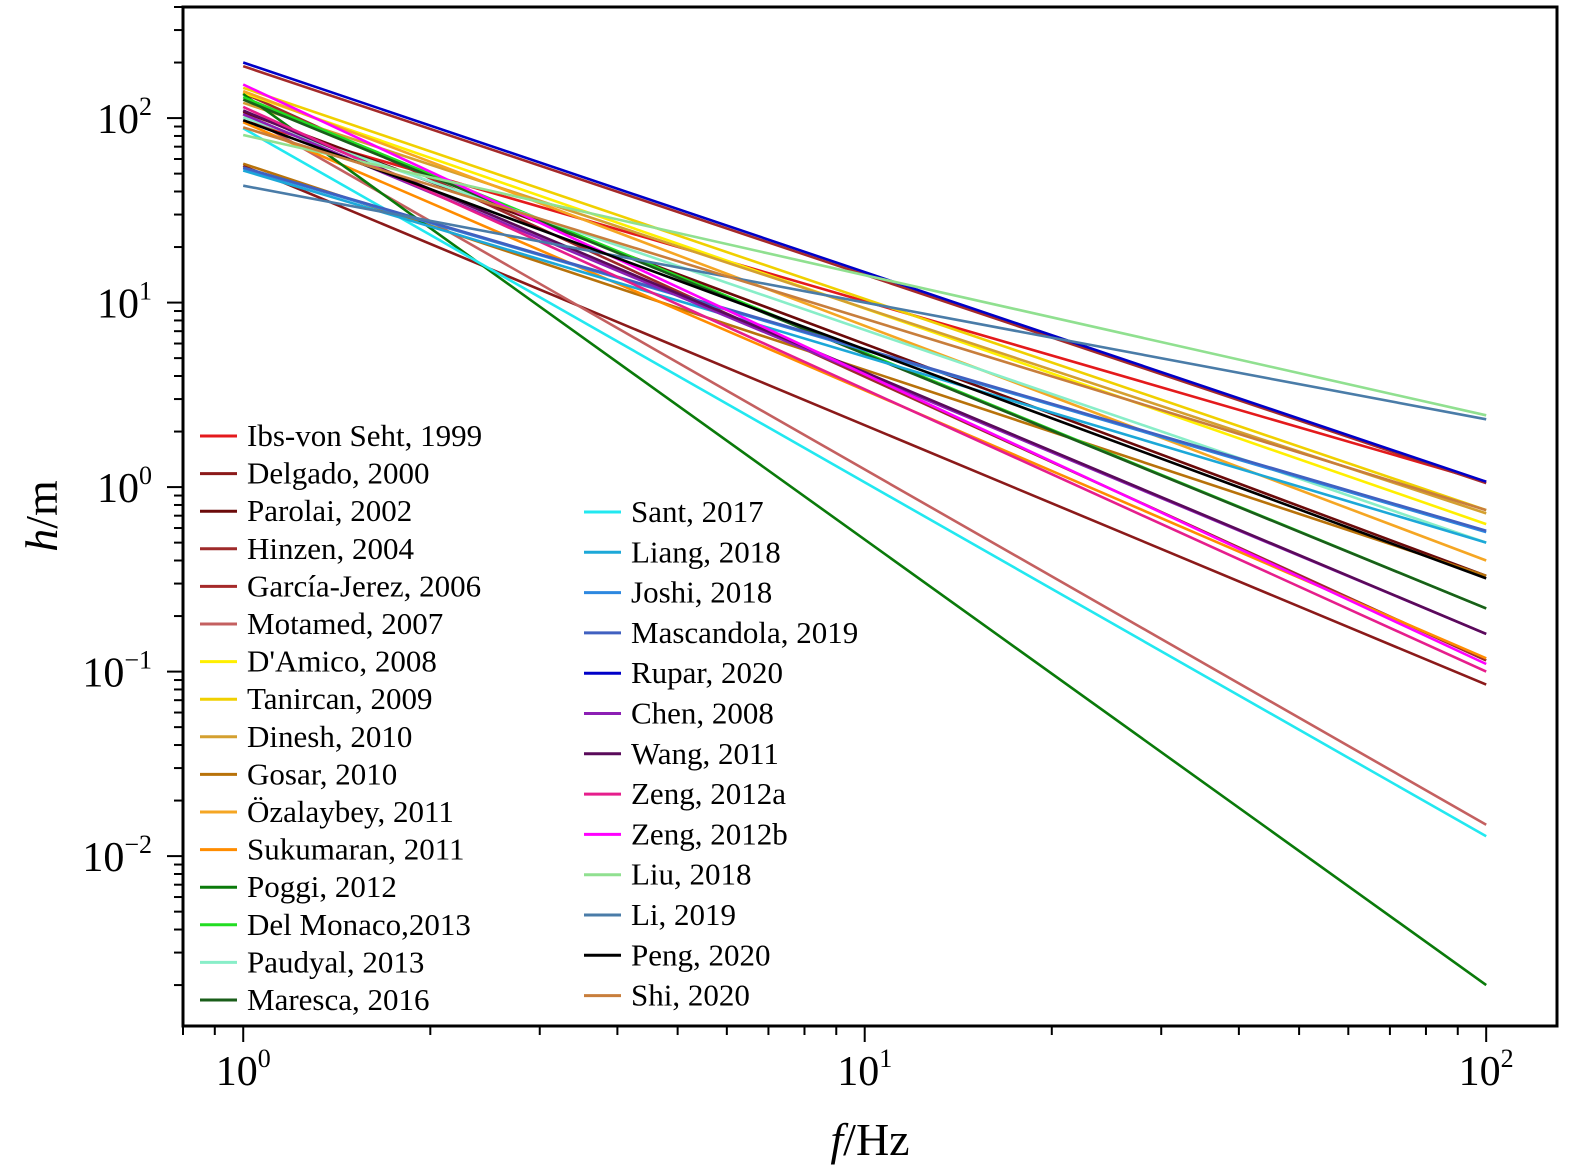 The height and width of the screenshot is (1173, 1575). Describe the element at coordinates (364, 585) in the screenshot. I see `legend-label: García-Jerez, 2006` at that location.